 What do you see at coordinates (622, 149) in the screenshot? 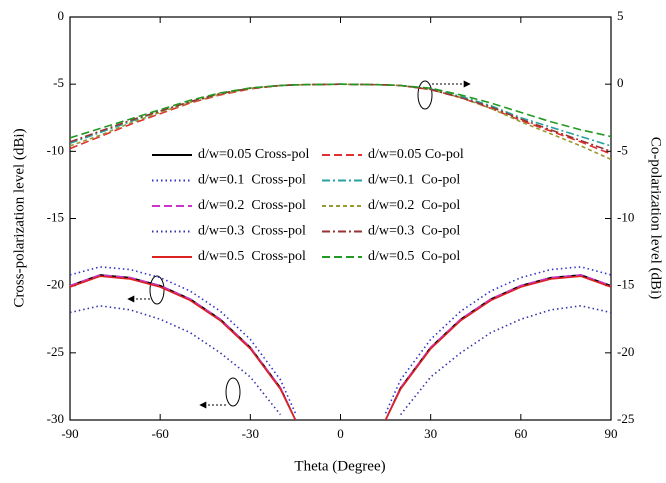
I see `y2-tick-label: -5` at bounding box center [622, 149].